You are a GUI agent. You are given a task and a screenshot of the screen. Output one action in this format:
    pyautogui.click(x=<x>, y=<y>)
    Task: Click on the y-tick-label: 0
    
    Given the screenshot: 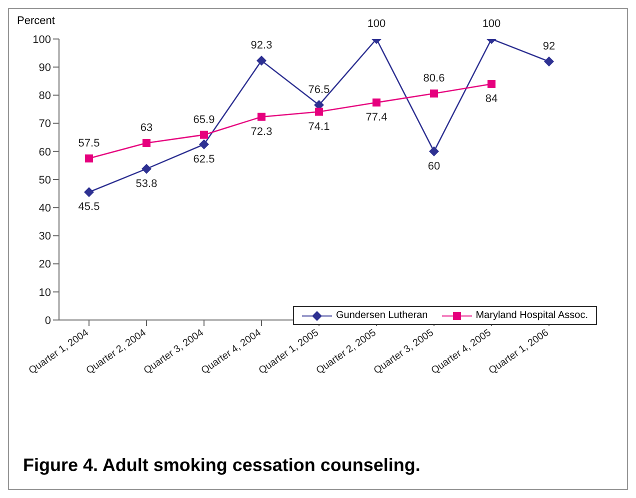 What is the action you would take?
    pyautogui.click(x=47, y=320)
    